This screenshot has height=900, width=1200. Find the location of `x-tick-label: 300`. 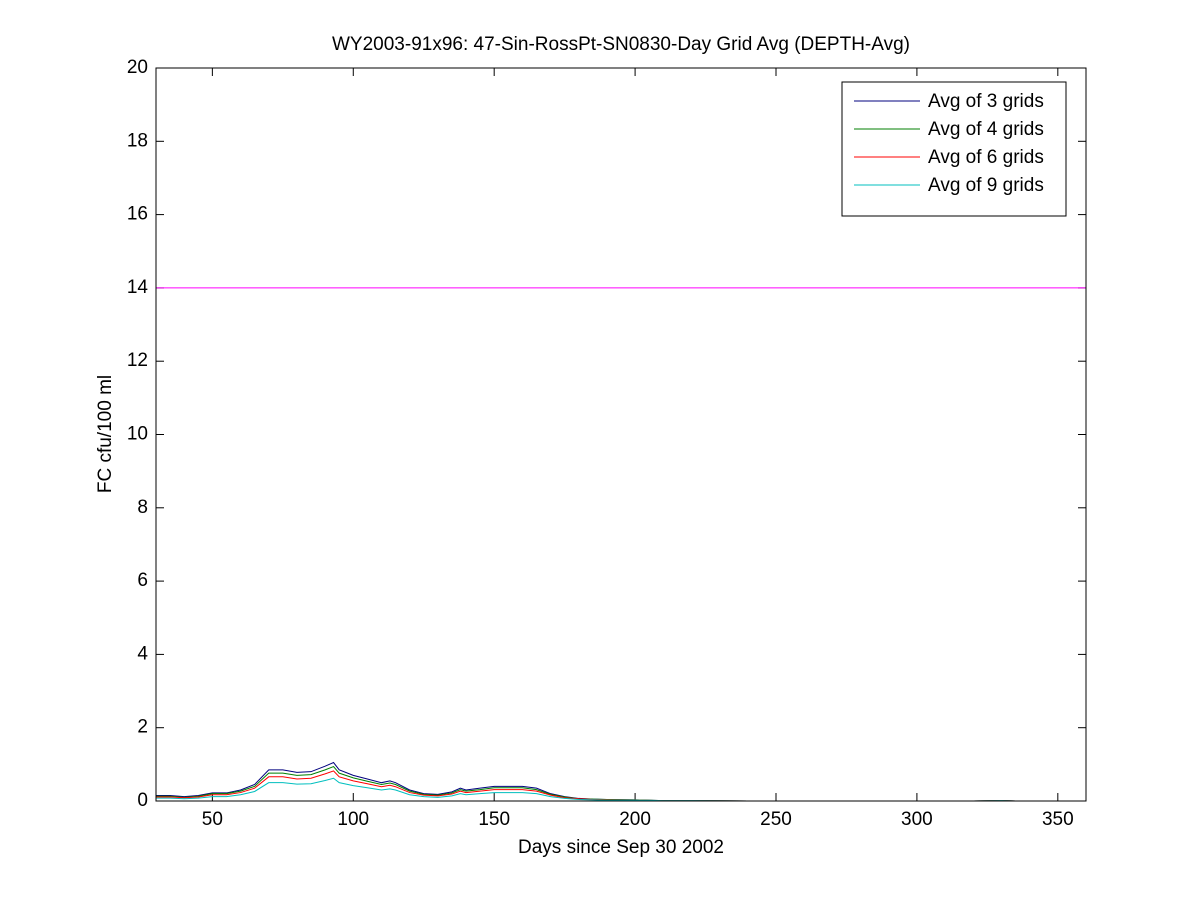

x-tick-label: 300 is located at coordinates (917, 819).